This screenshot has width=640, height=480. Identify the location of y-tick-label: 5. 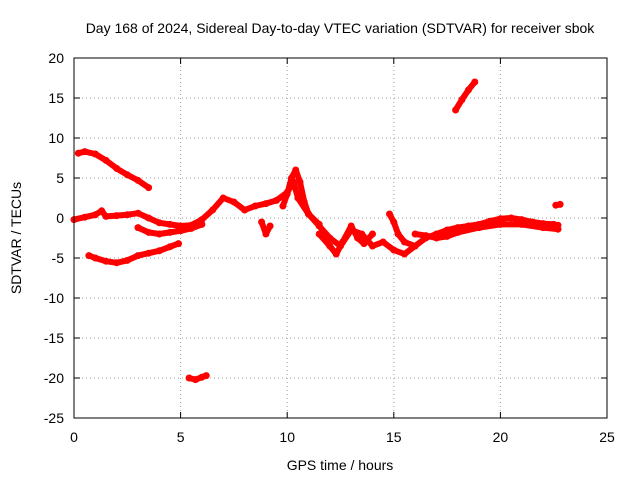
(60, 178).